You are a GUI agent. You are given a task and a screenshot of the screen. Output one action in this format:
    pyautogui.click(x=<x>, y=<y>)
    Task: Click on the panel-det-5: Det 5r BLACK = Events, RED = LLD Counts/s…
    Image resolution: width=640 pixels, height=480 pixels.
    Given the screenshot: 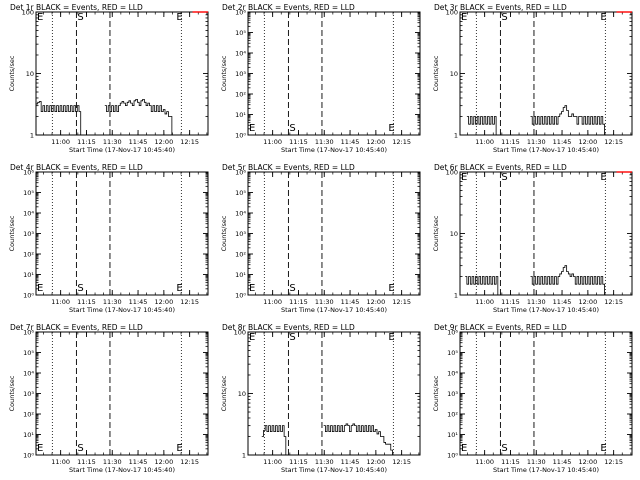 What is the action you would take?
    pyautogui.click(x=320, y=238)
    